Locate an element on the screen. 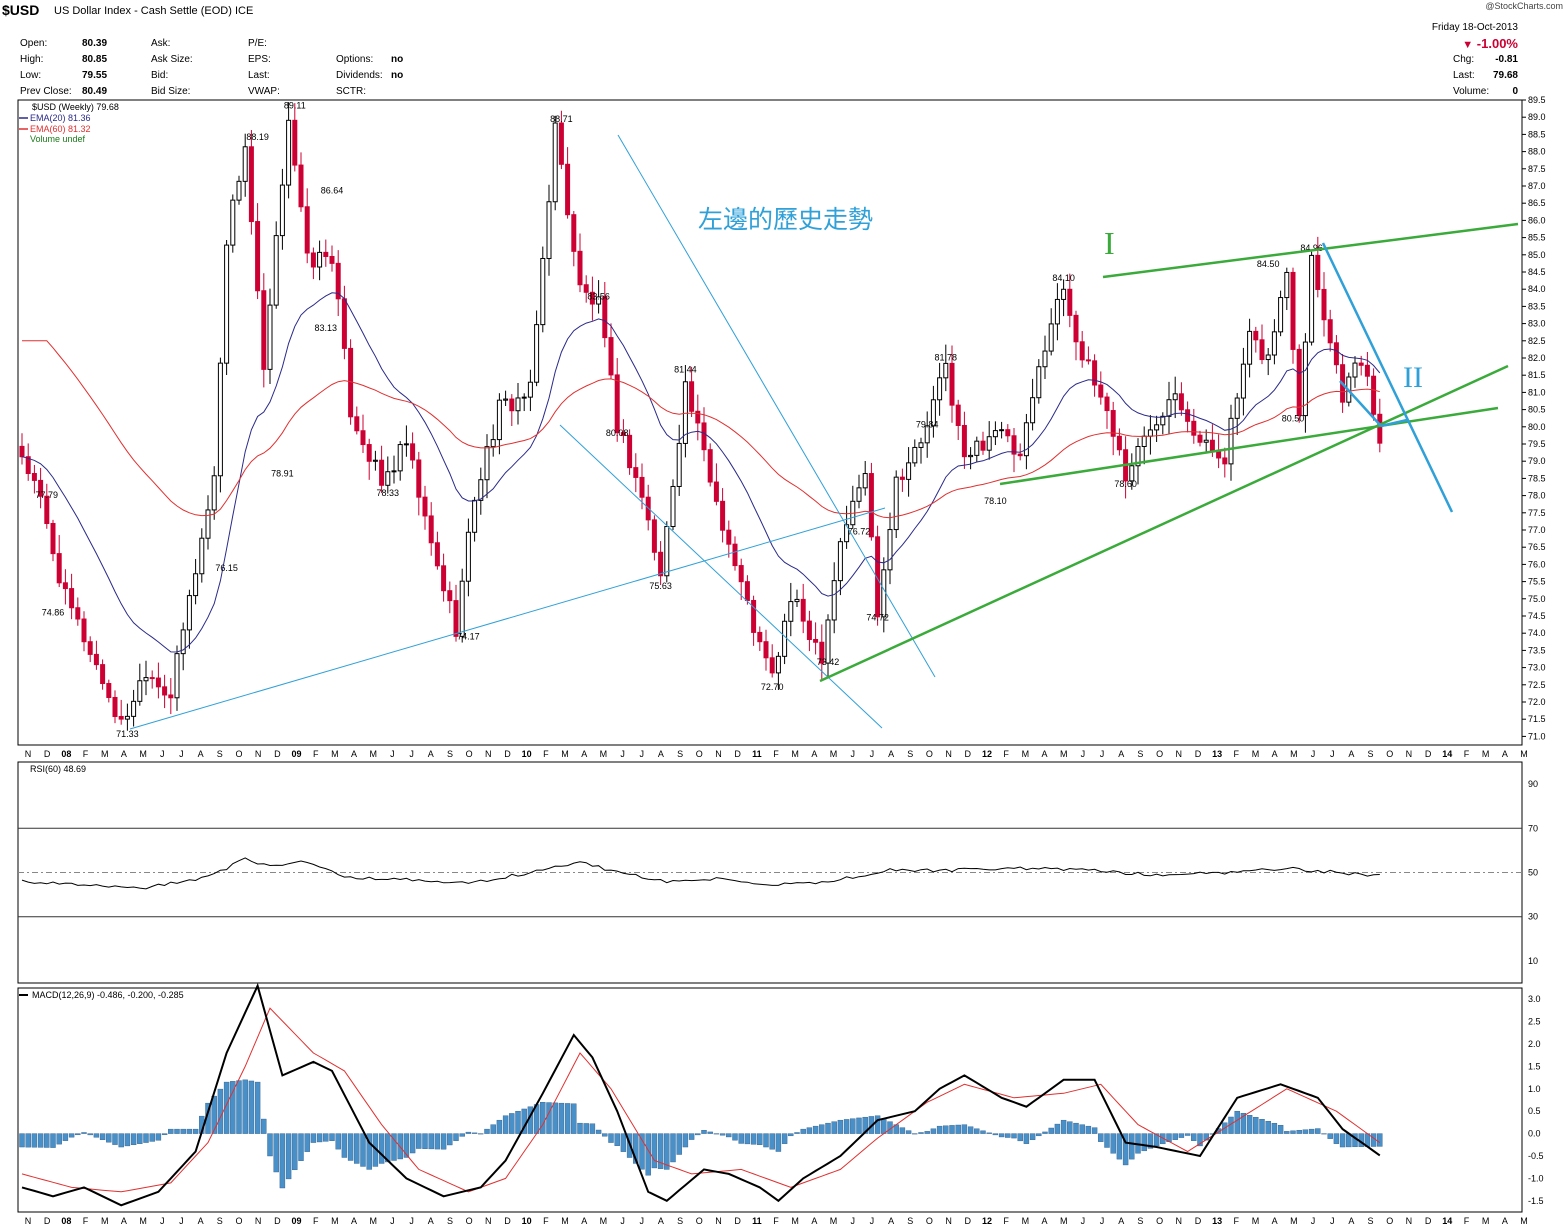  price-y-tick: 84.0 is located at coordinates (1537, 289).